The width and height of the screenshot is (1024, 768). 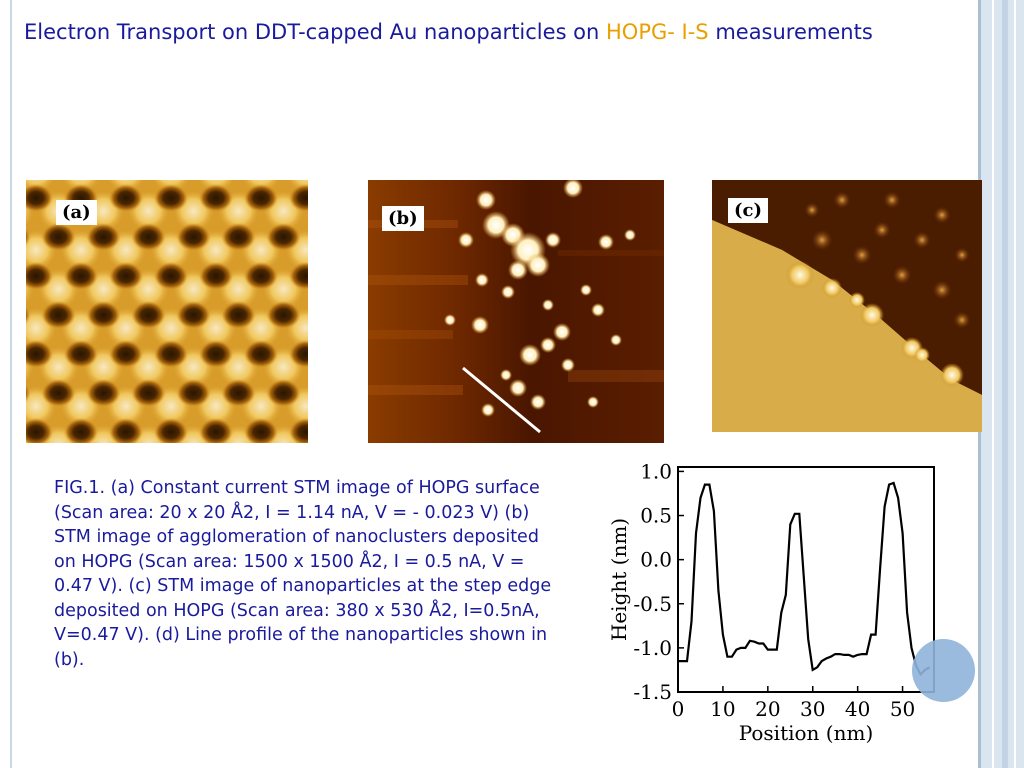 What do you see at coordinates (619, 579) in the screenshot?
I see `y-axis-label: Height (nm)` at bounding box center [619, 579].